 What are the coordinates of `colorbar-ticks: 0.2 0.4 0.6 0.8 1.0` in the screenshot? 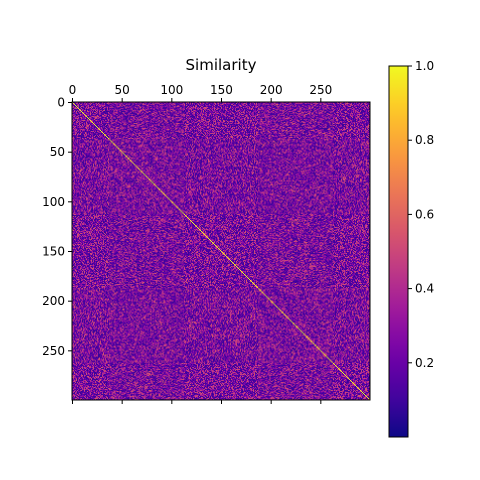 It's located at (421, 214).